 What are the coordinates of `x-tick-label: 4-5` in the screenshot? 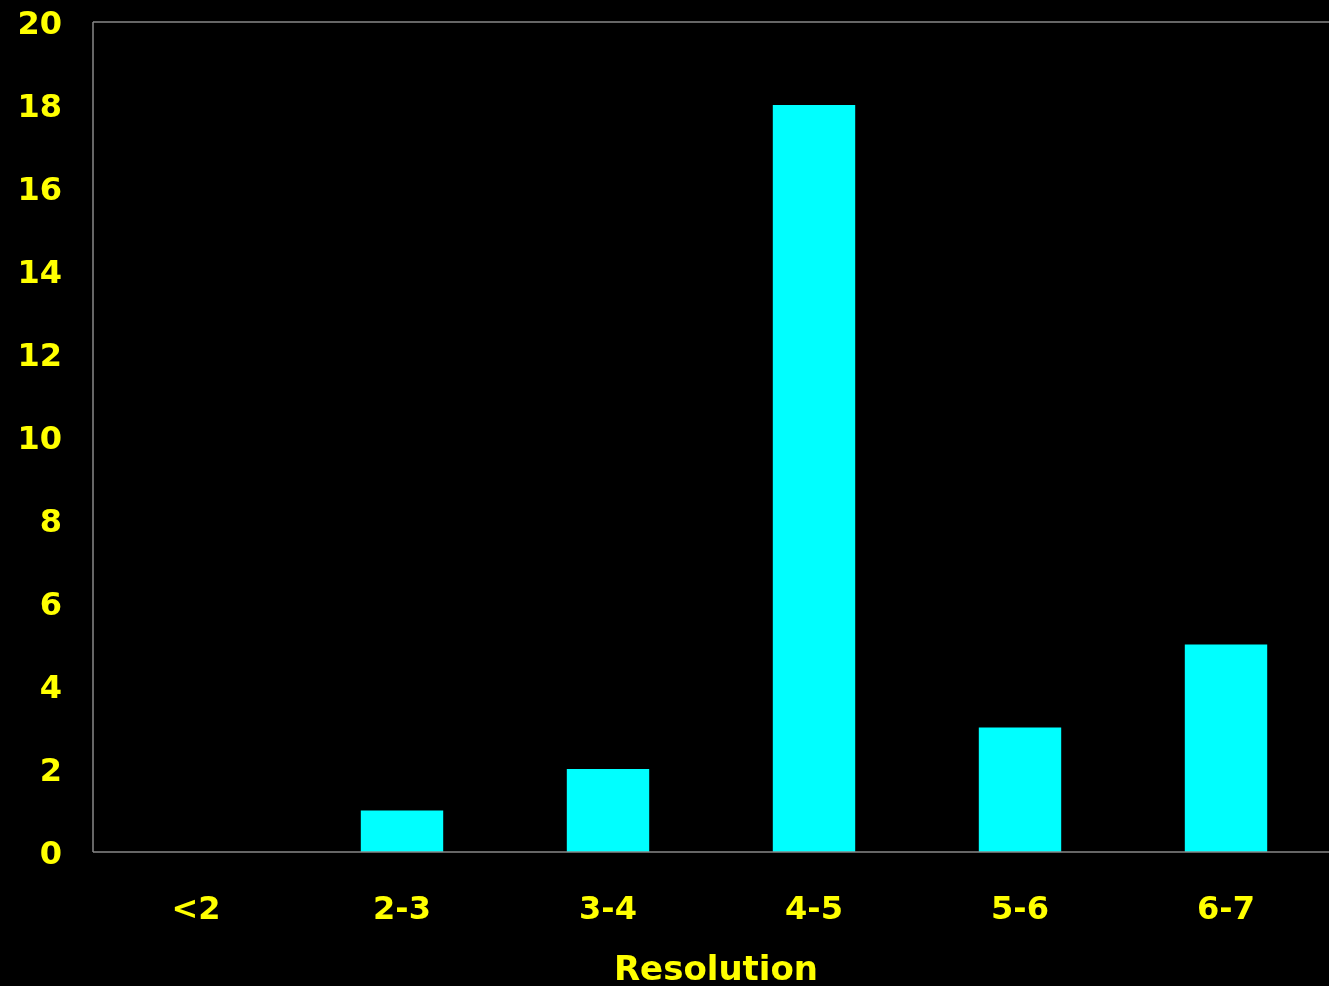 It's located at (814, 907).